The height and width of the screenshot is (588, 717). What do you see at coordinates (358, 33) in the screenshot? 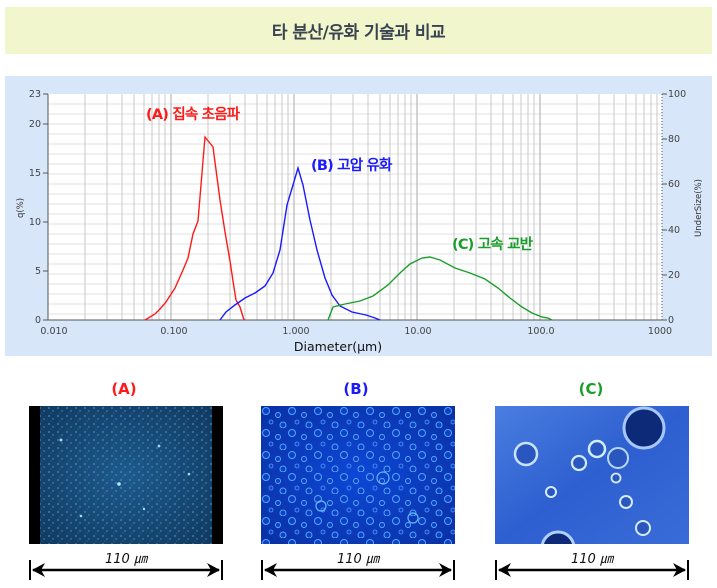
I see `page-title: 타 분산/유화 기술과 비교` at bounding box center [358, 33].